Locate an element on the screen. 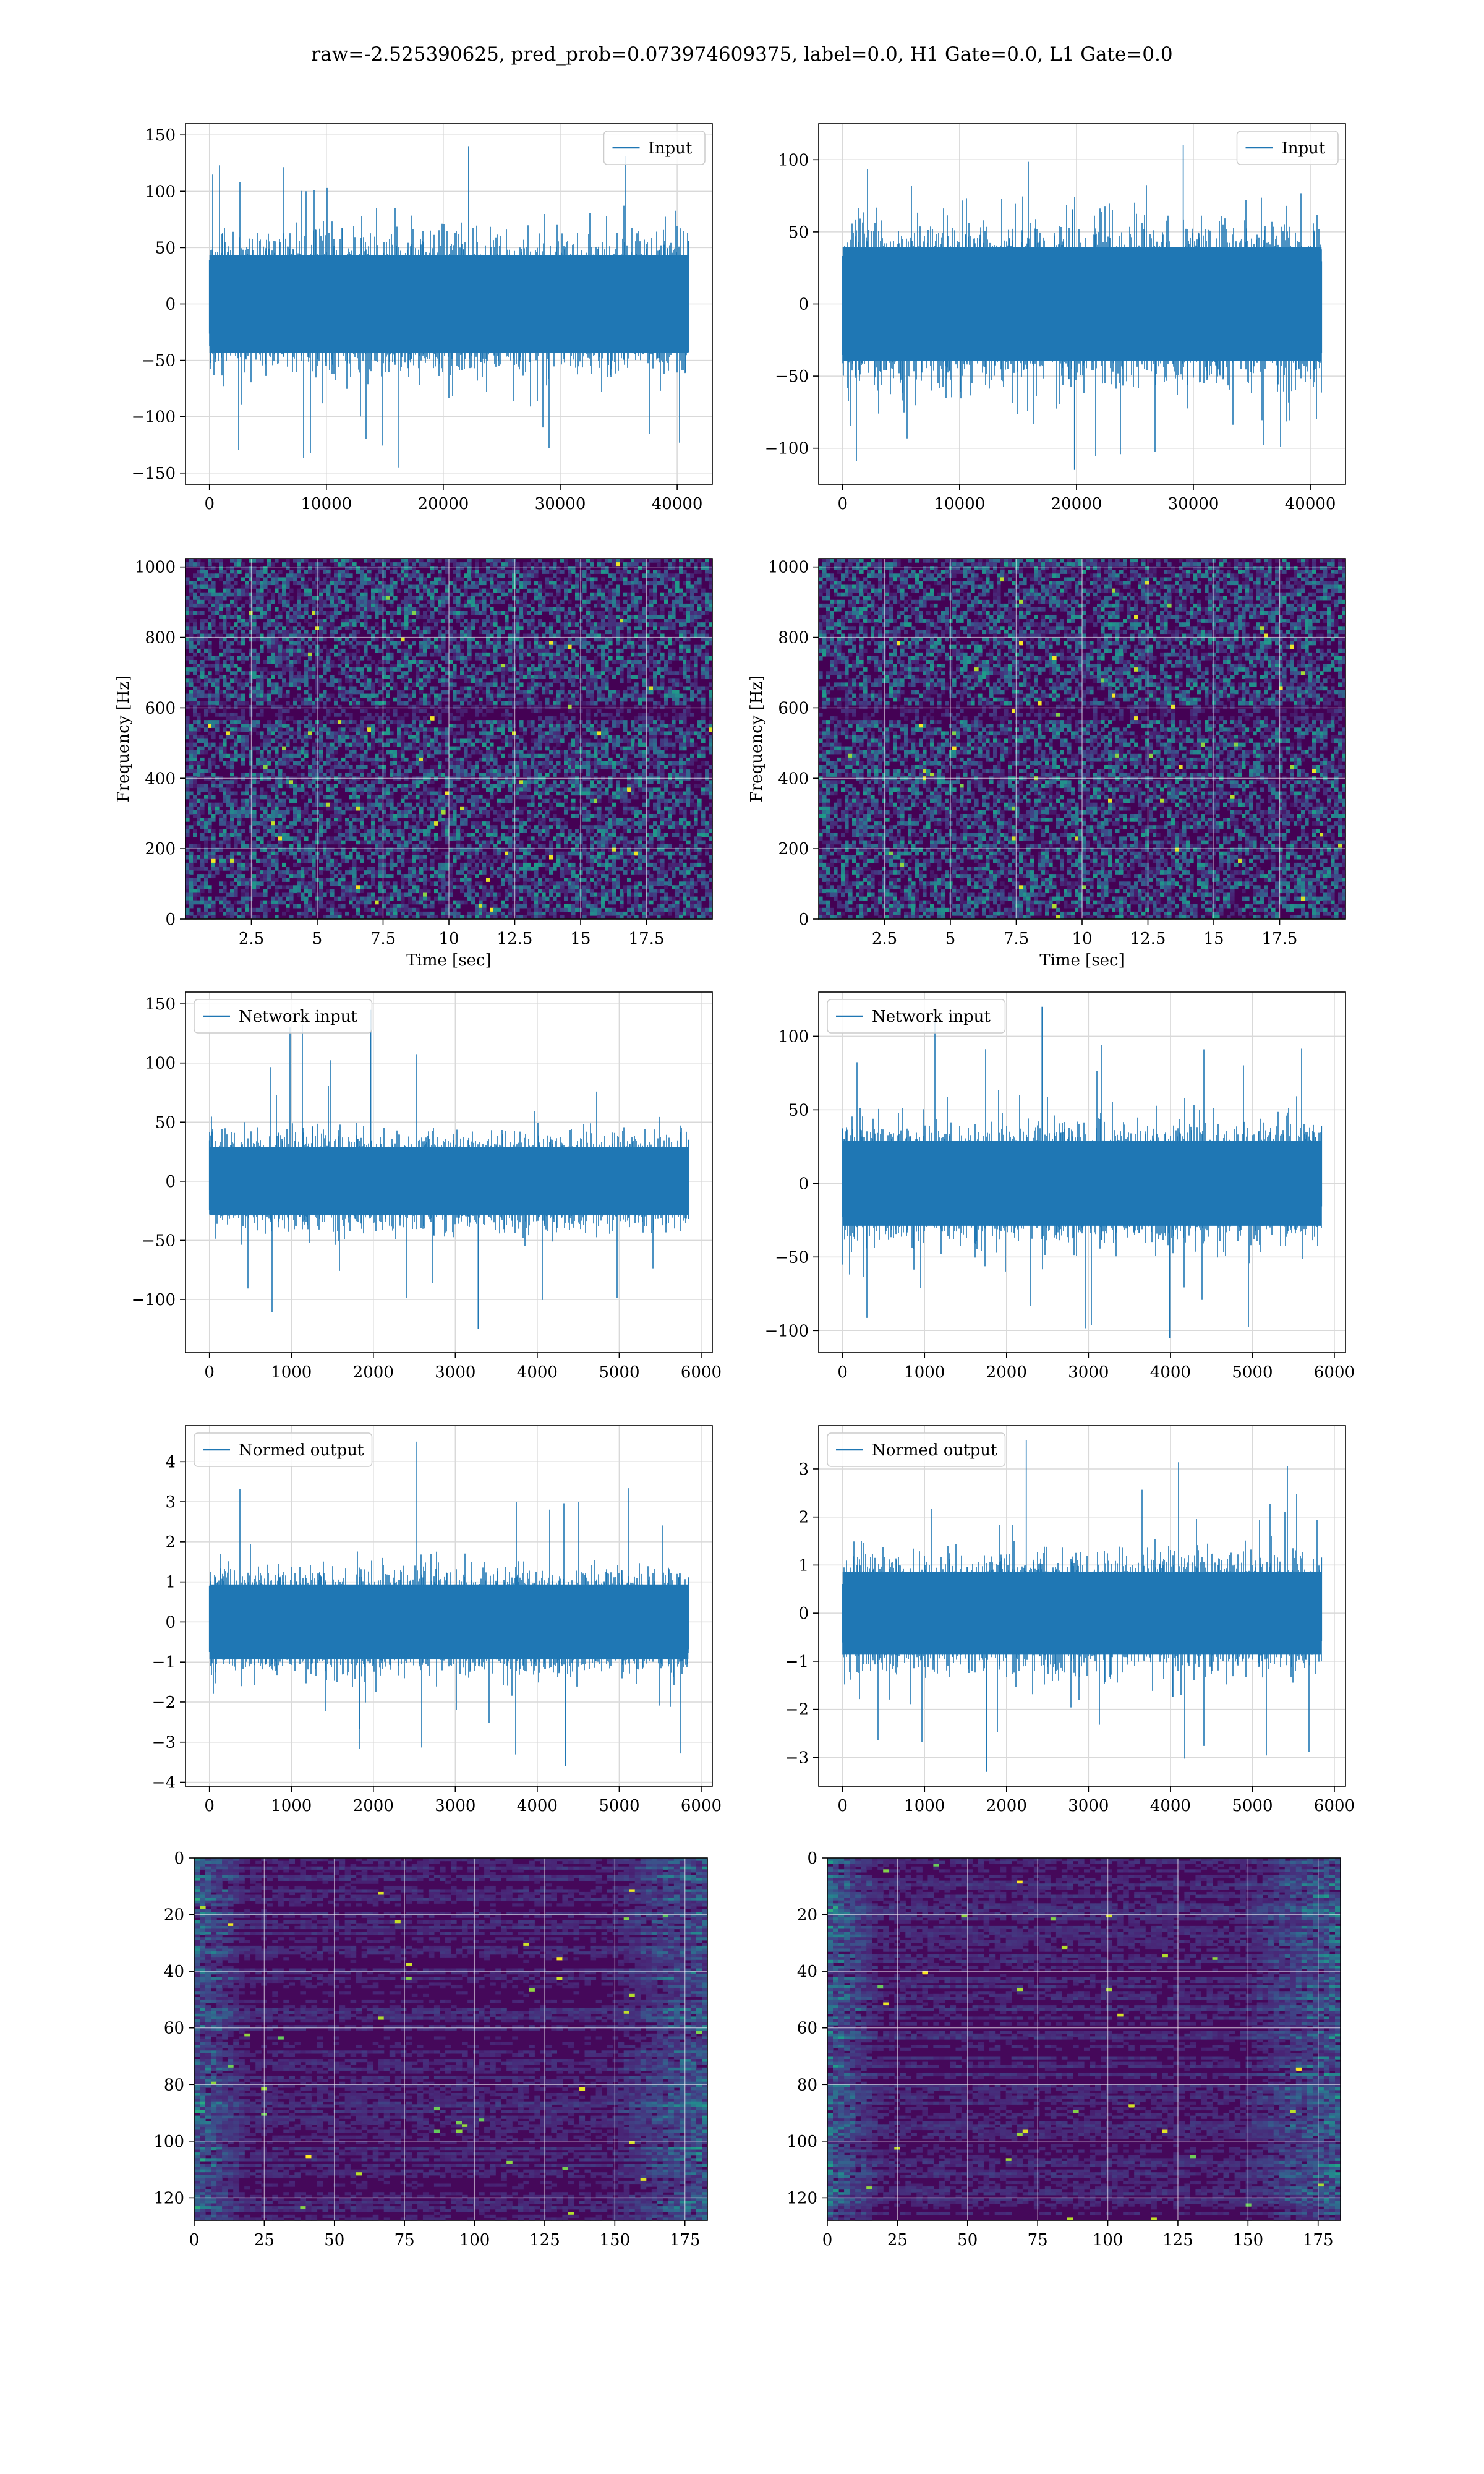 The width and height of the screenshot is (1484, 2474). y-tick-label: −2 is located at coordinates (797, 1710).